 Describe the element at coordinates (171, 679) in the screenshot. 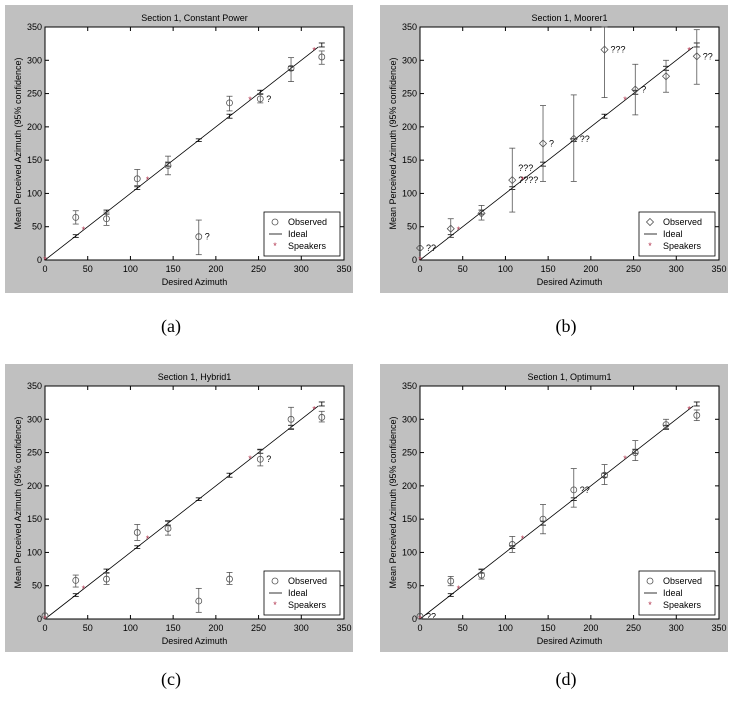

I see `caption-c: (c)` at that location.